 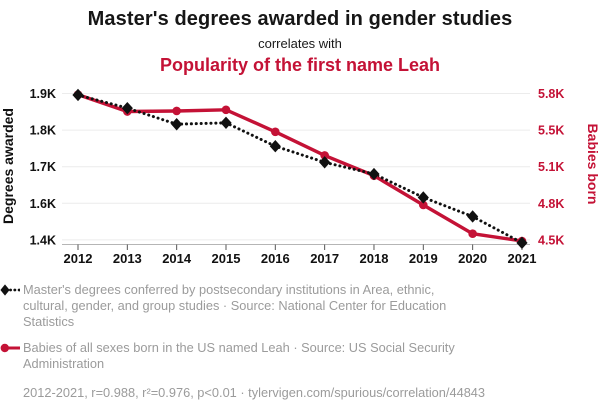 What do you see at coordinates (592, 164) in the screenshot?
I see `svg-text: Babies born` at bounding box center [592, 164].